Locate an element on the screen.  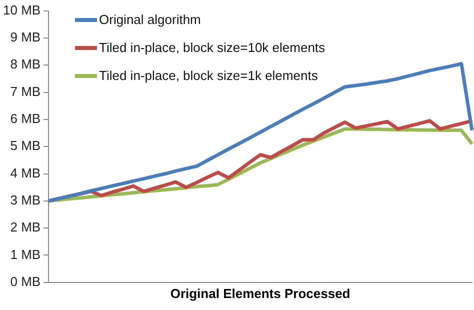
y-tick-label: 5 MB is located at coordinates (25, 146).